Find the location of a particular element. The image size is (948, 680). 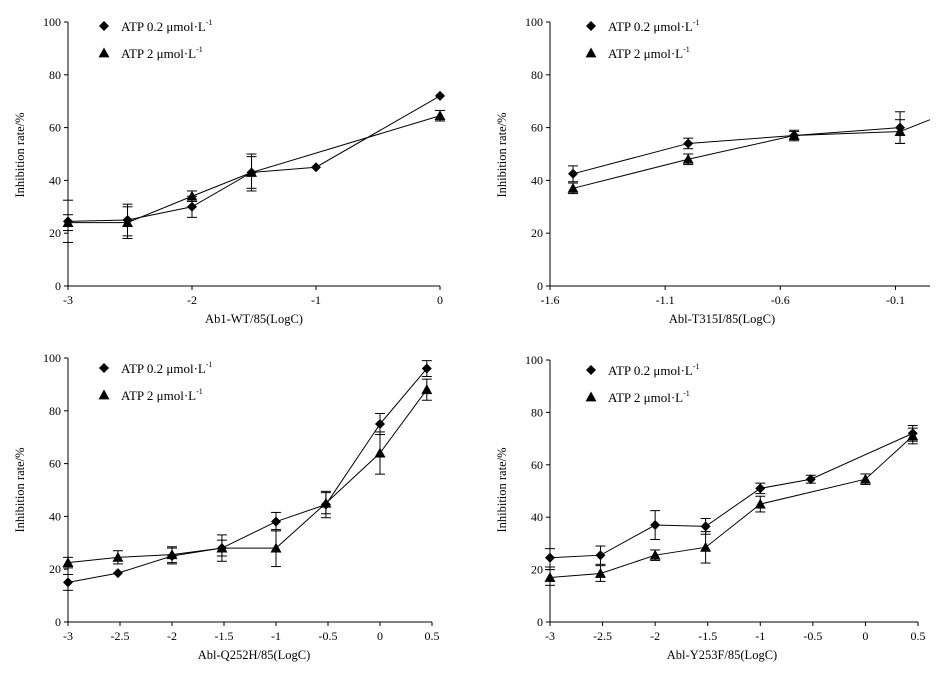

x-axis-label: Abl-Y253F/85(LogC) is located at coordinates (722, 655).